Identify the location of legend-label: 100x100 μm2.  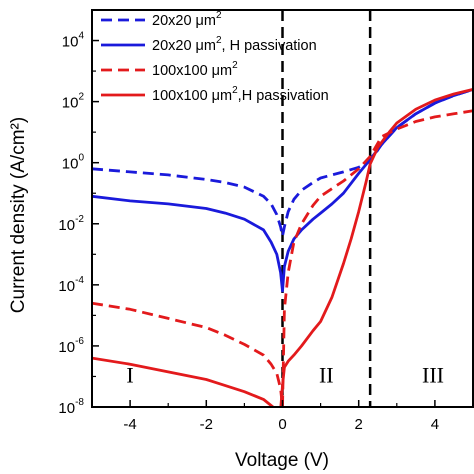
(195, 69).